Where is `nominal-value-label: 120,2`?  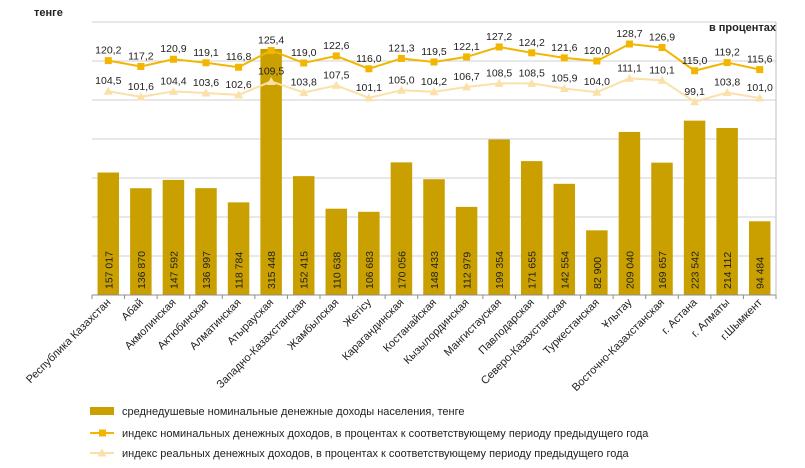 nominal-value-label: 120,2 is located at coordinates (108, 51).